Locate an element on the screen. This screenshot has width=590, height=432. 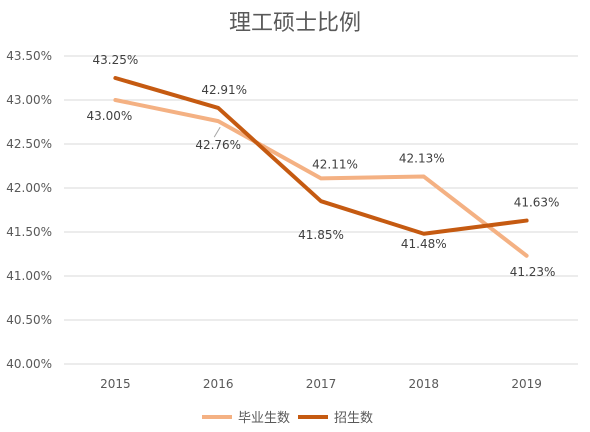
y-tick-label: 41.50% is located at coordinates (29, 232).